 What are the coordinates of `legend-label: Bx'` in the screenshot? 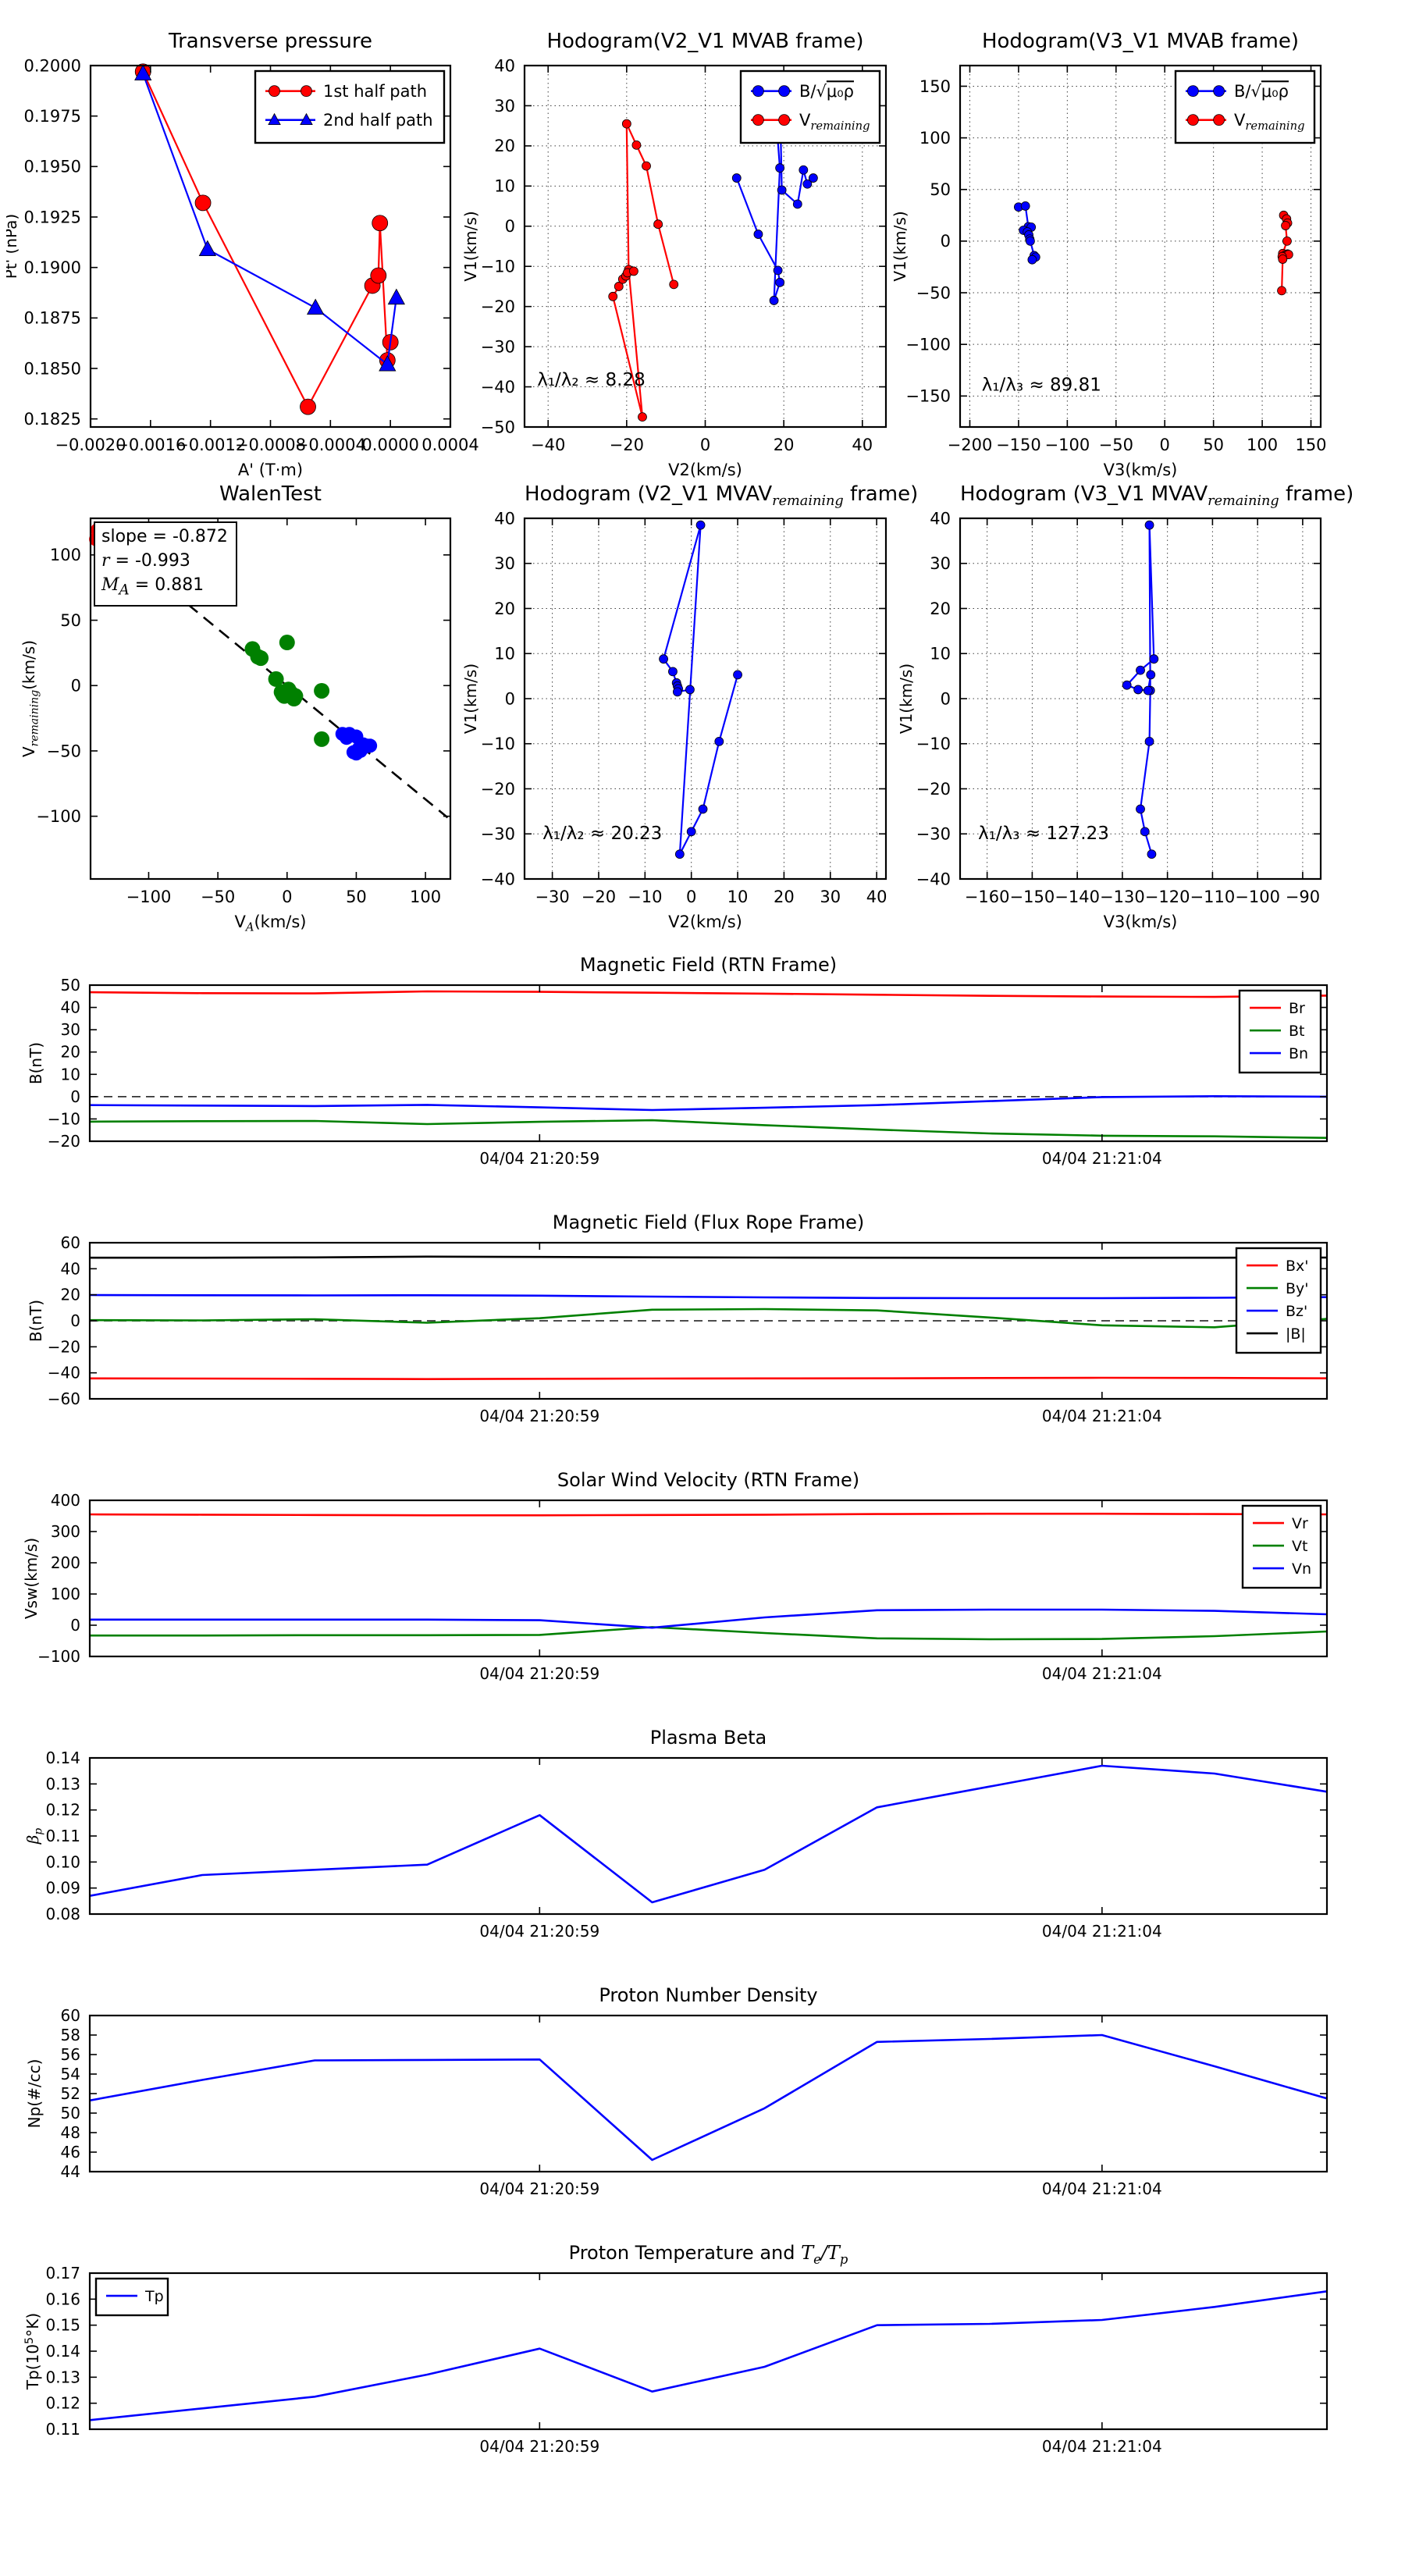 It's located at (1297, 1266).